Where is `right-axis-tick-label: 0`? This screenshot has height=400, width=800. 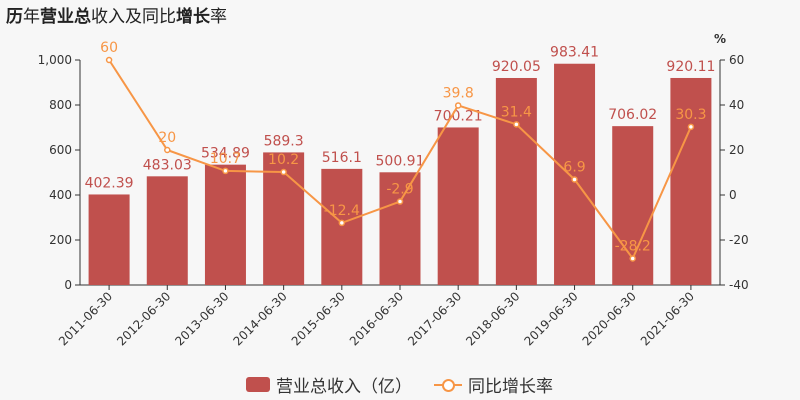
right-axis-tick-label: 0 is located at coordinates (733, 195).